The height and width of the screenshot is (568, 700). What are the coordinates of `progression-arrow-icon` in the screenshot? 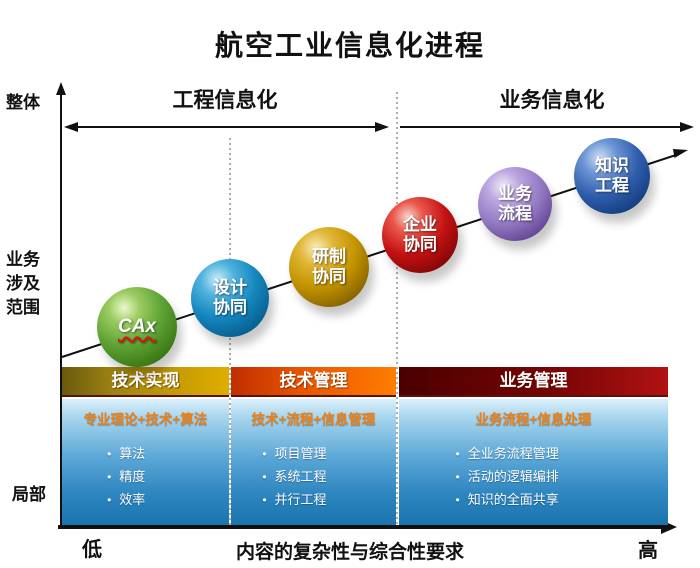 It's located at (680, 153).